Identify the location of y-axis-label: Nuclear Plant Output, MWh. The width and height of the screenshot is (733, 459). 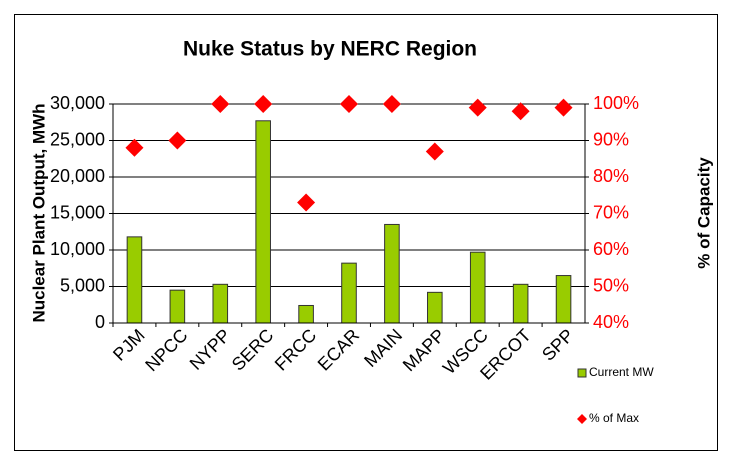
(38, 212).